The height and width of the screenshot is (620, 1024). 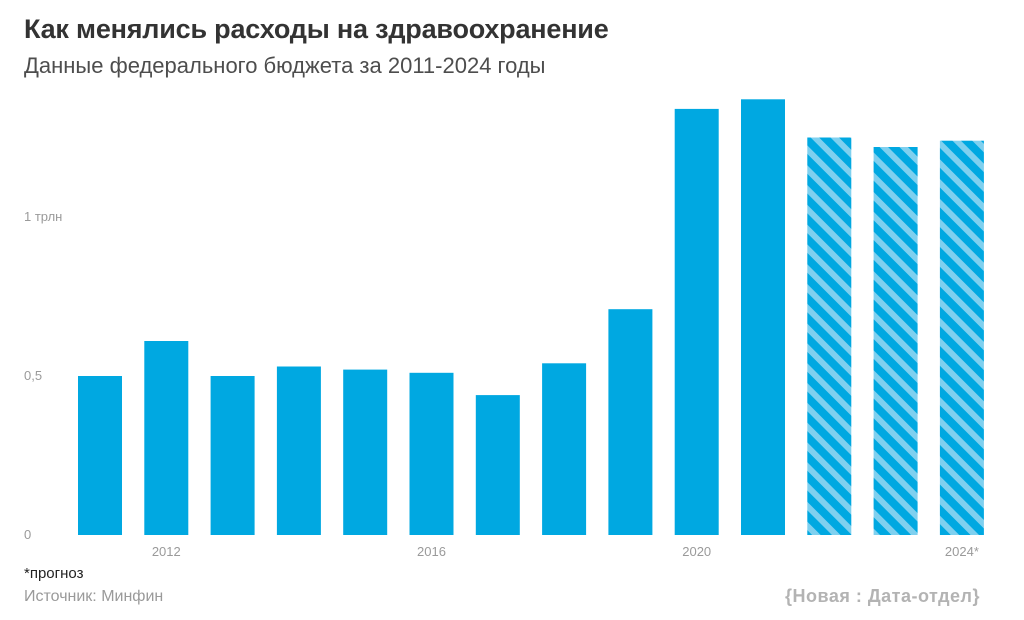 I want to click on x-axis-labels: 2012 2016 2020 2024*, so click(x=565, y=551).